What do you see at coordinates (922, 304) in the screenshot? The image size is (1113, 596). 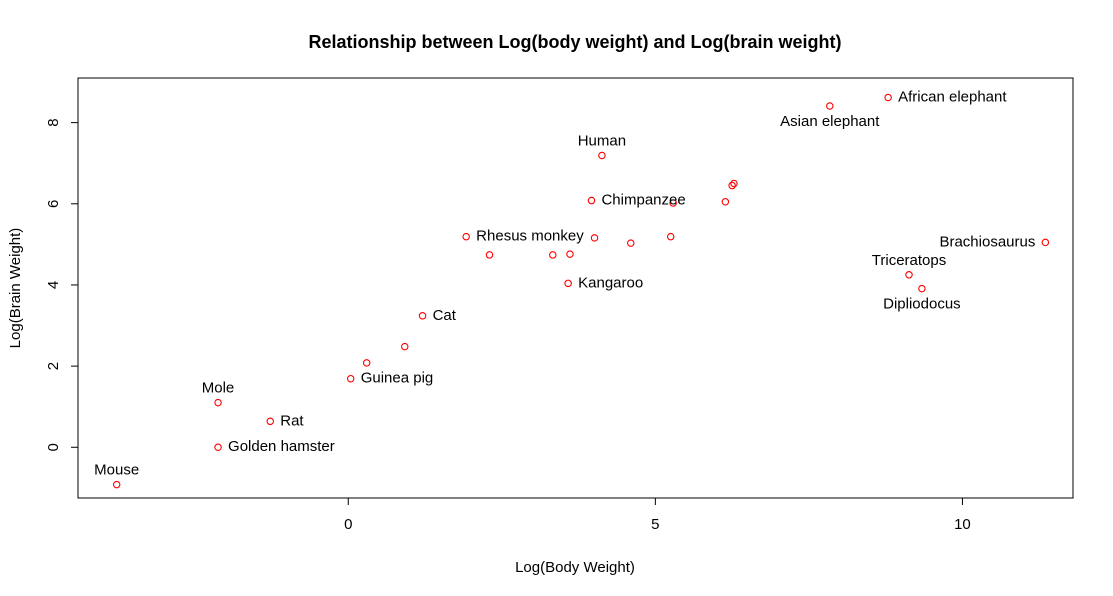 I see `point-label: Dipliodocus` at bounding box center [922, 304].